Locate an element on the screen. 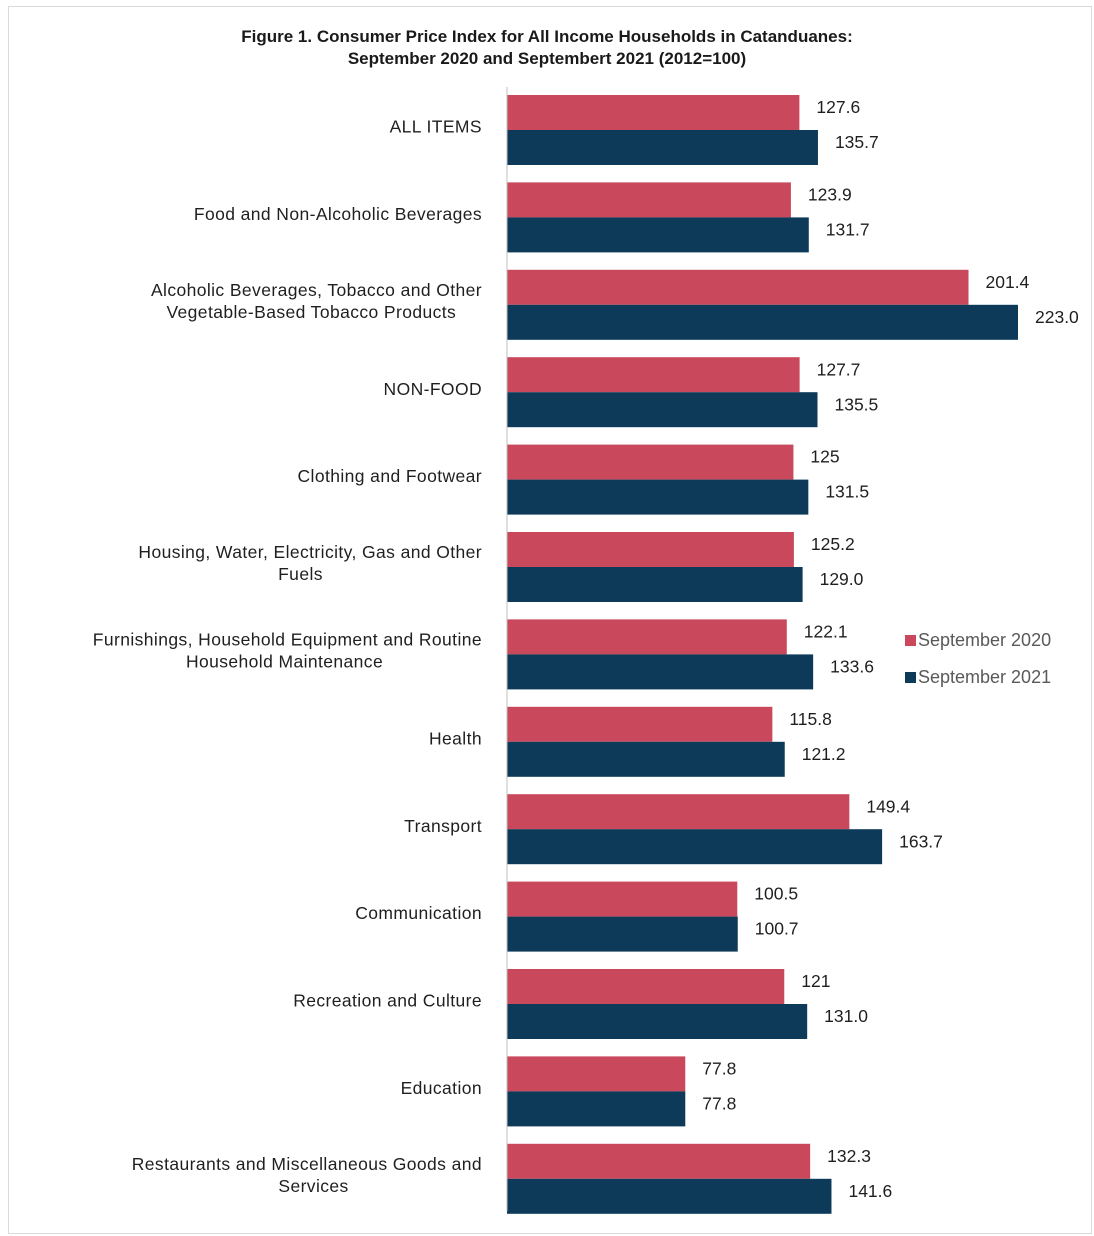 This screenshot has width=1094, height=1236. data-label: 127.6 is located at coordinates (838, 107).